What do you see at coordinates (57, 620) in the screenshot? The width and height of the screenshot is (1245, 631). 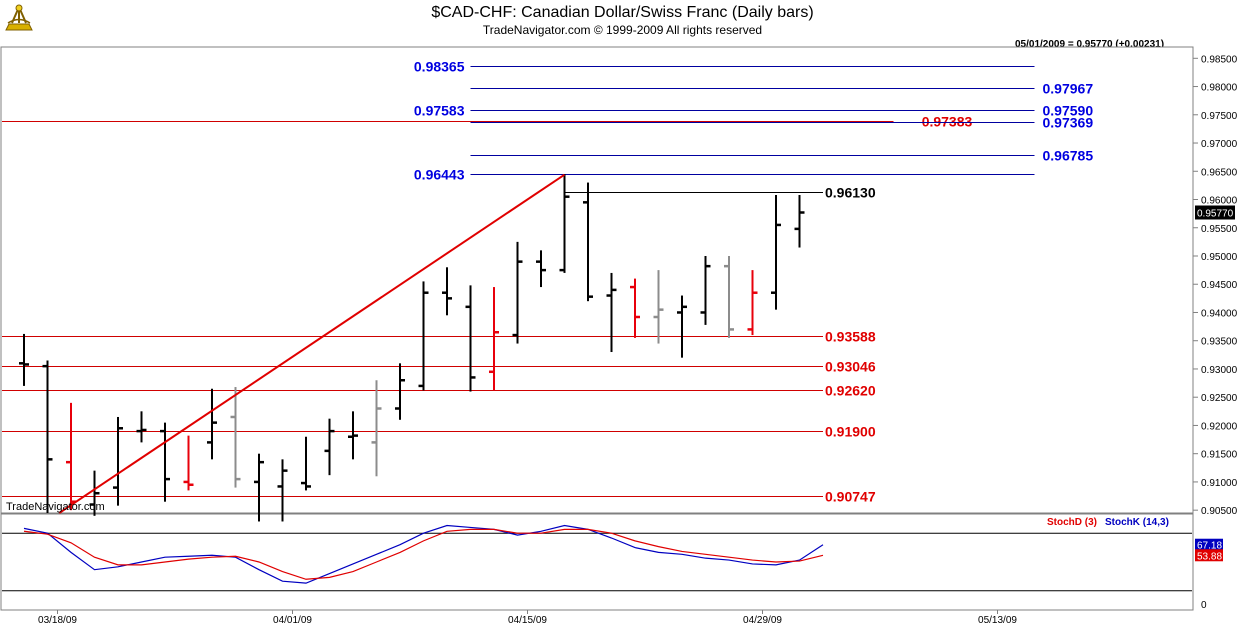 I see `date-tick-label: 03/18/09` at bounding box center [57, 620].